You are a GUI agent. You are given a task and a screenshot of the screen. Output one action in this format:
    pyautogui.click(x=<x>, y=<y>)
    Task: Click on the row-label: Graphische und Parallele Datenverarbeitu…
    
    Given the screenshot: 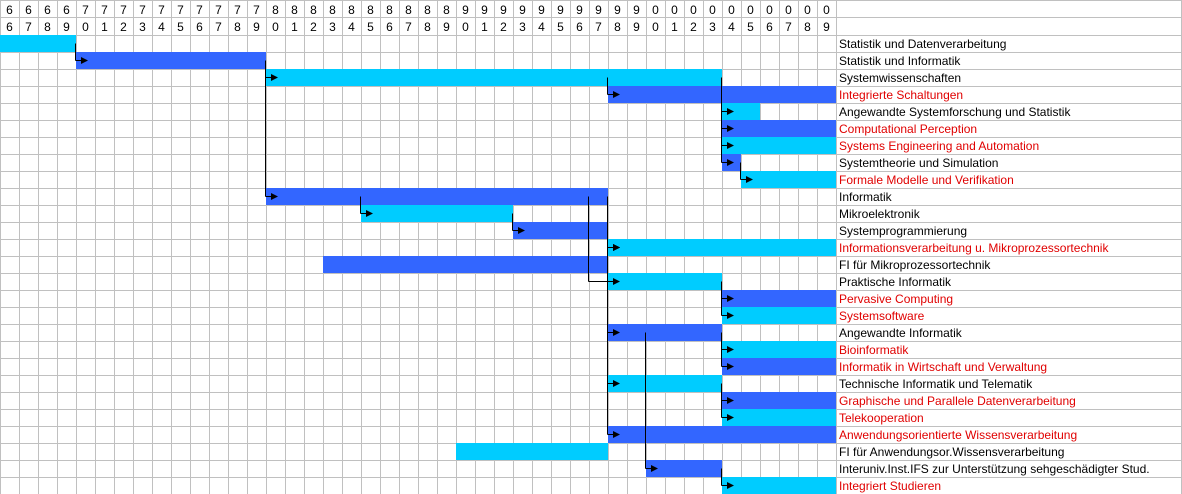 What is the action you would take?
    pyautogui.click(x=957, y=401)
    